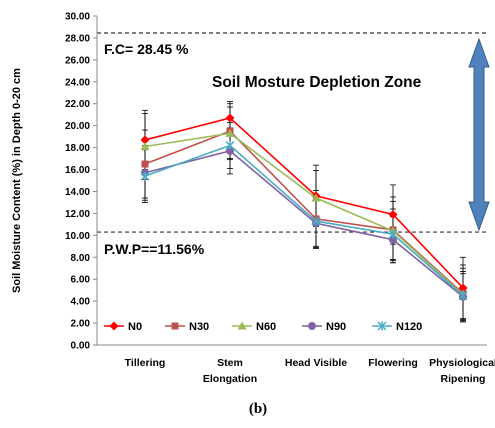 The width and height of the screenshot is (495, 428). Describe the element at coordinates (135, 327) in the screenshot. I see `legend-label: N0` at that location.